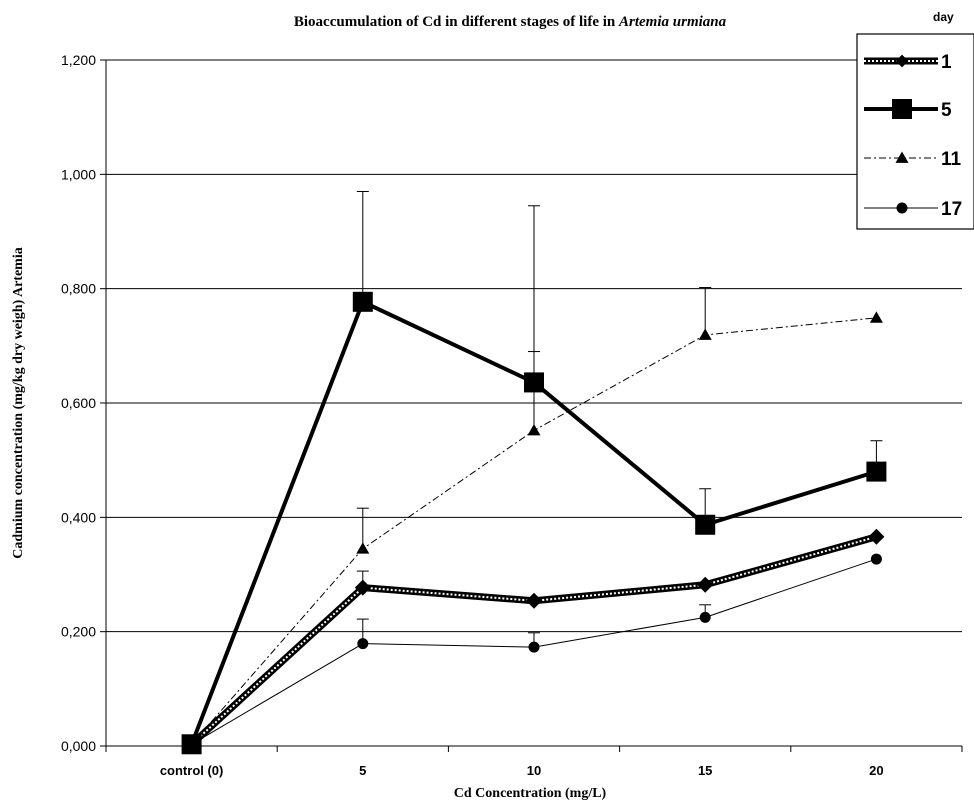  I want to click on y-tick-label: 0,200, so click(78, 632).